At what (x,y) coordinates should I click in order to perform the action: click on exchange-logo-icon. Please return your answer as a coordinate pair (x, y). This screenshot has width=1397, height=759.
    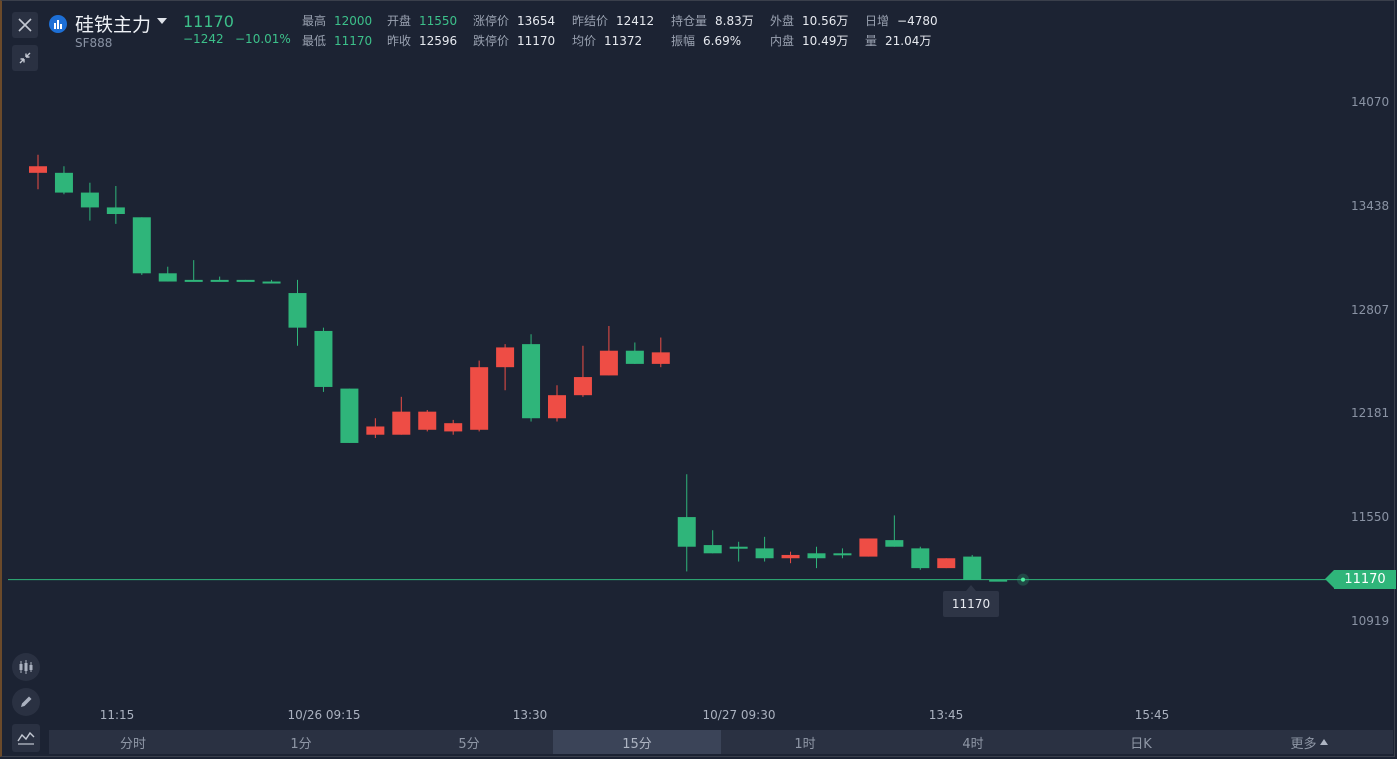
    Looking at the image, I should click on (58, 24).